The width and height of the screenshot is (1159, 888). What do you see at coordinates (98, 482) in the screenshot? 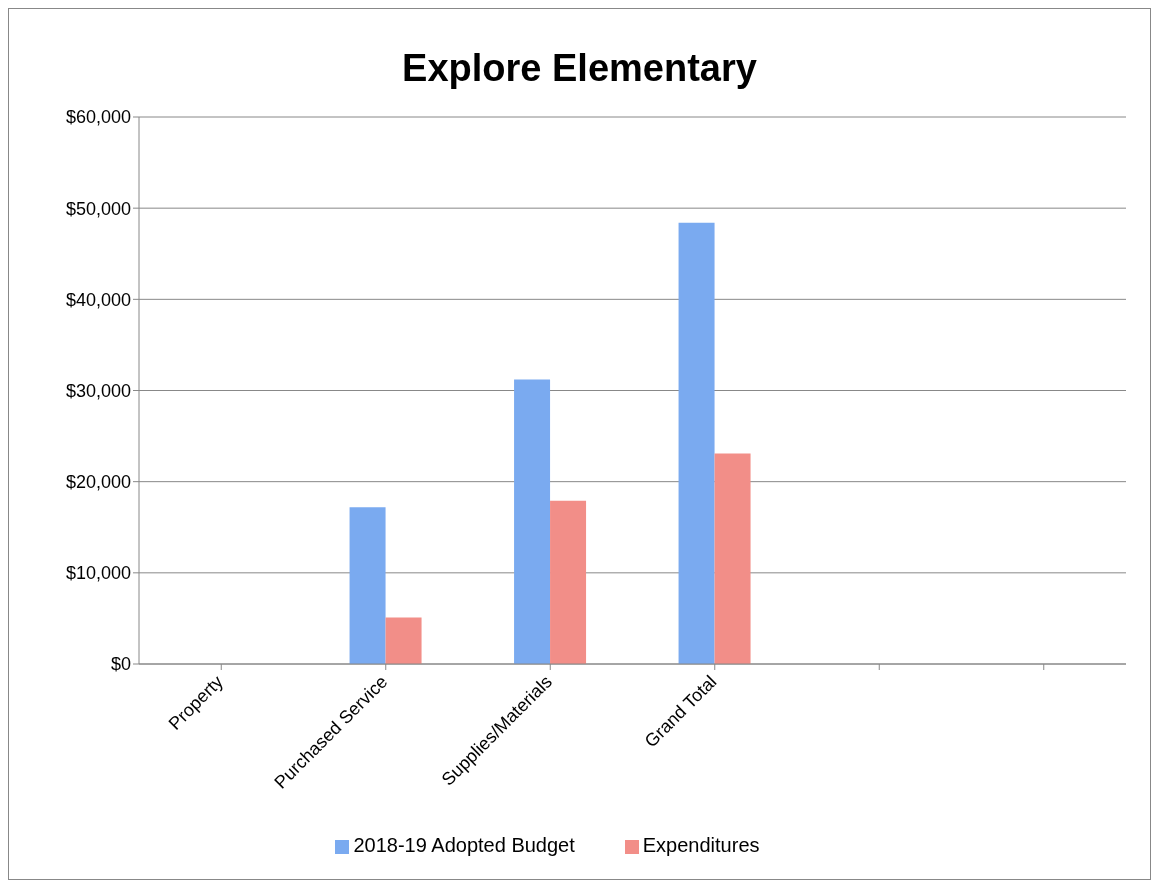
I see `y-tick-label: $20,000` at bounding box center [98, 482].